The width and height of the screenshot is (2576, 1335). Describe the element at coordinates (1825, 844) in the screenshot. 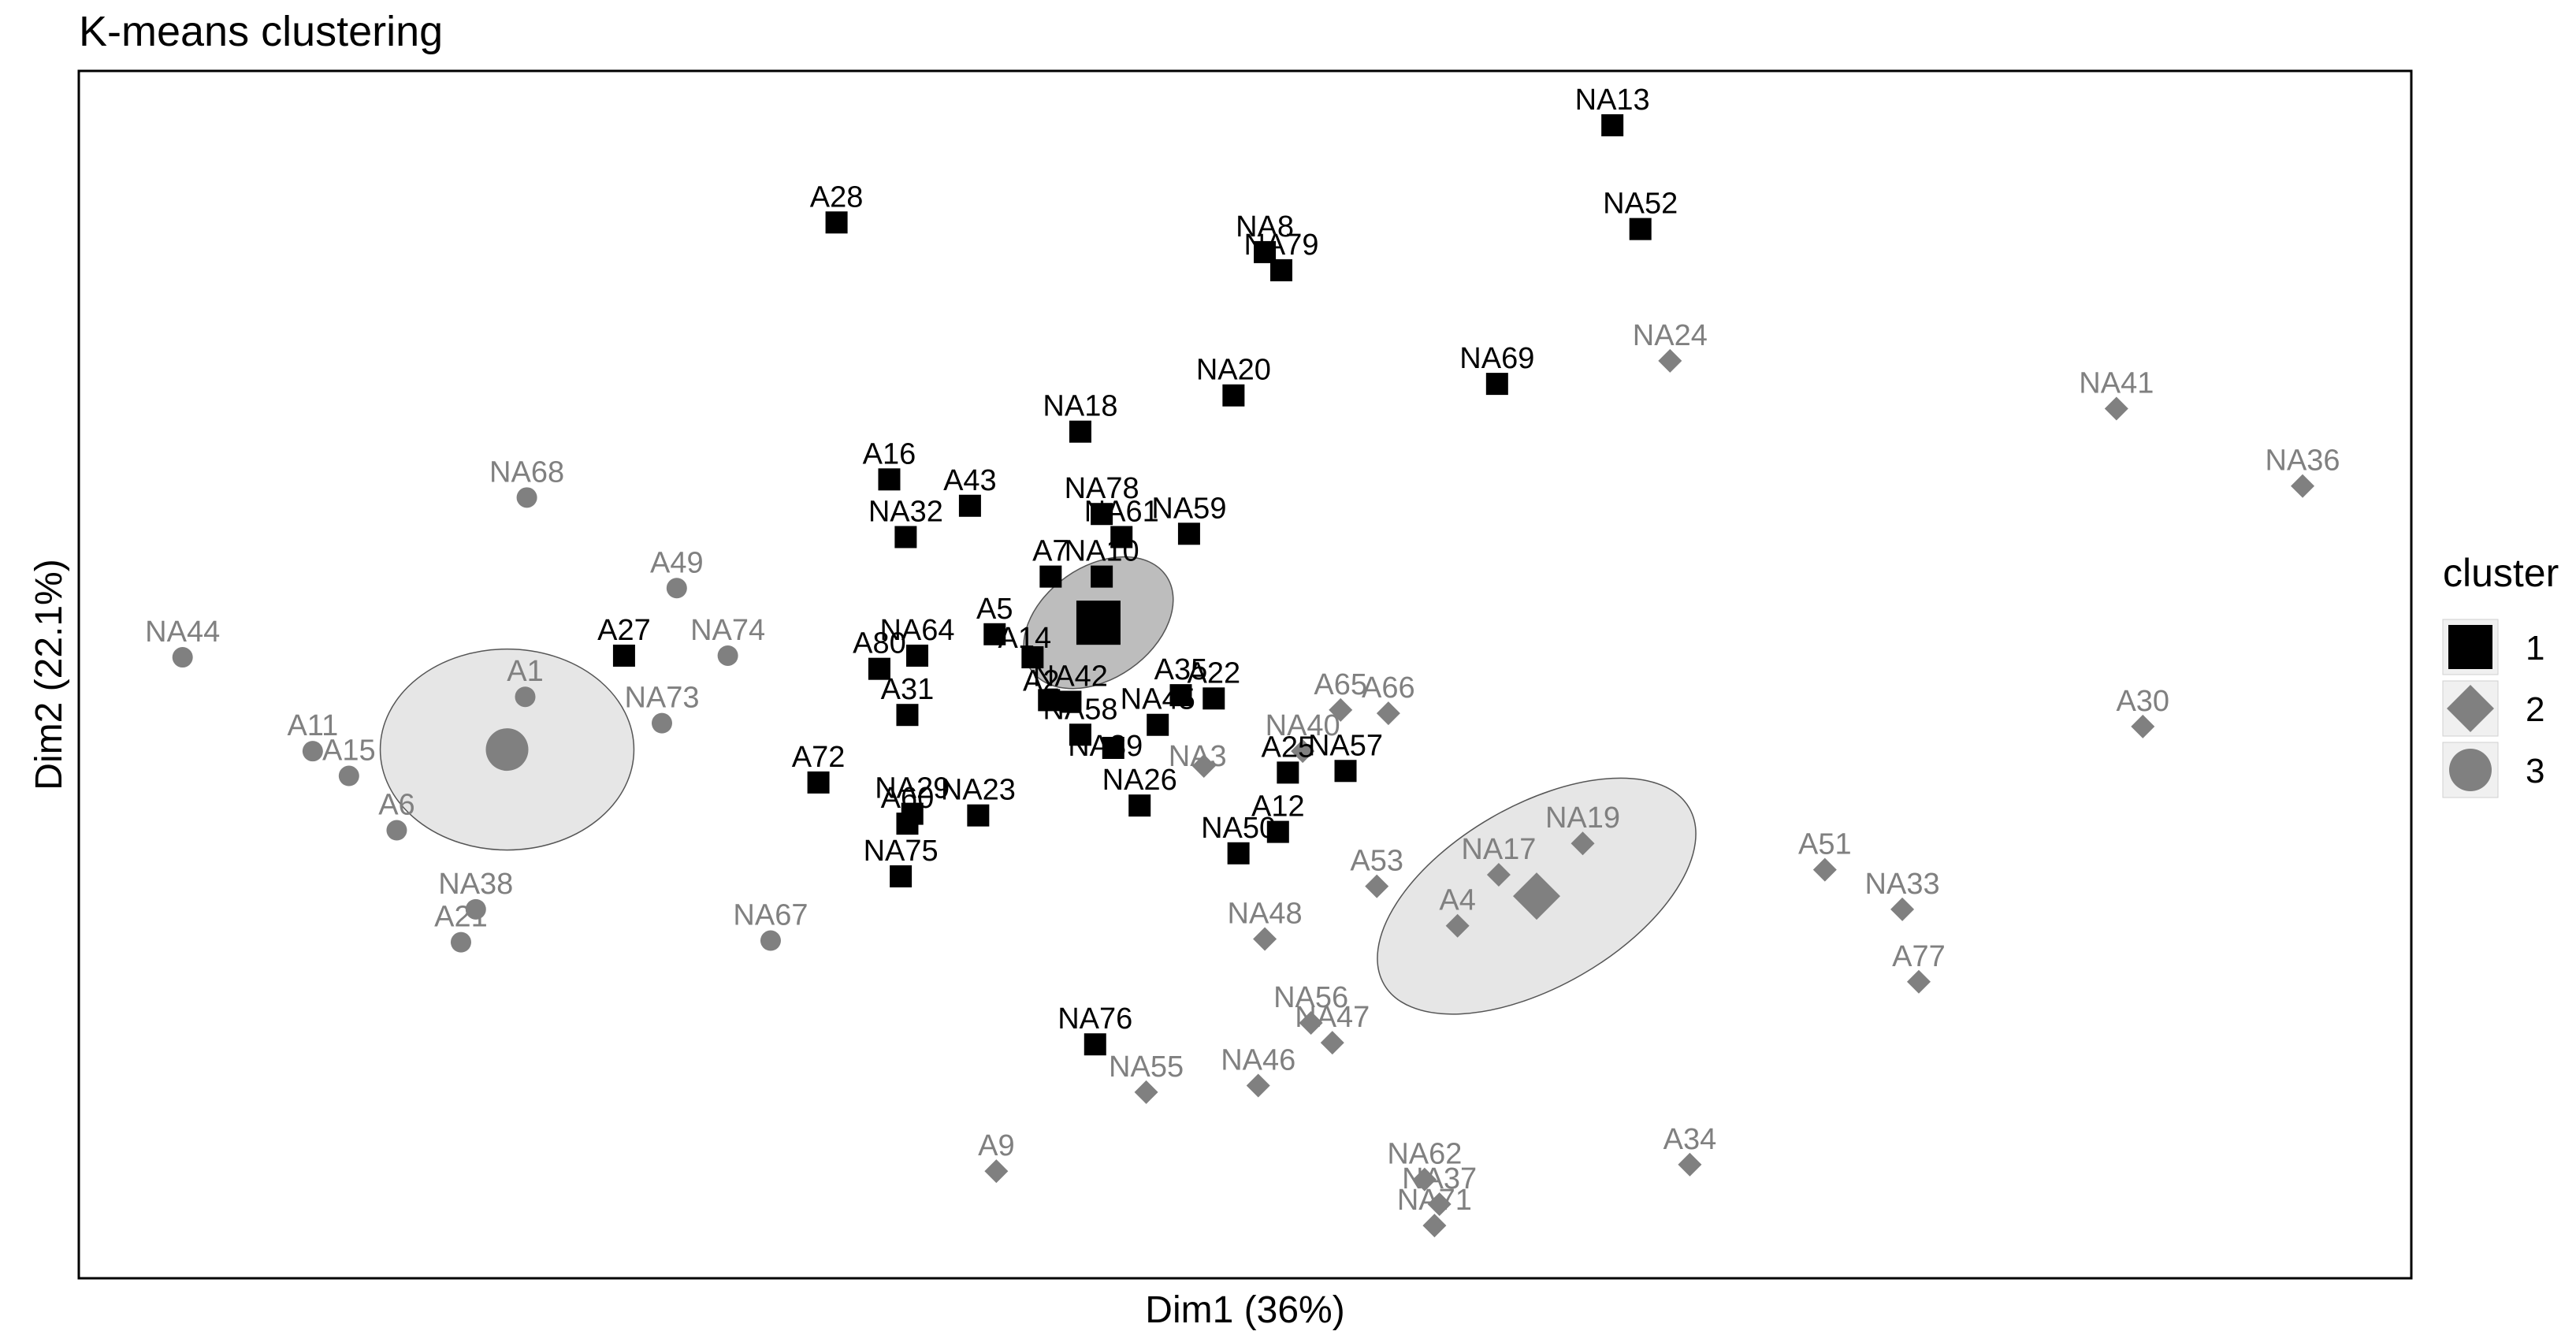

I see `point-label-a51: A51` at that location.